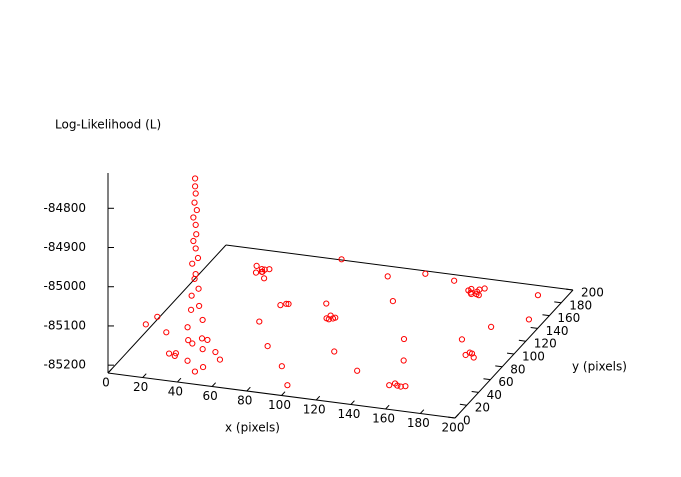 This screenshot has width=681, height=477. Describe the element at coordinates (175, 392) in the screenshot. I see `x-tick-label: 40` at that location.